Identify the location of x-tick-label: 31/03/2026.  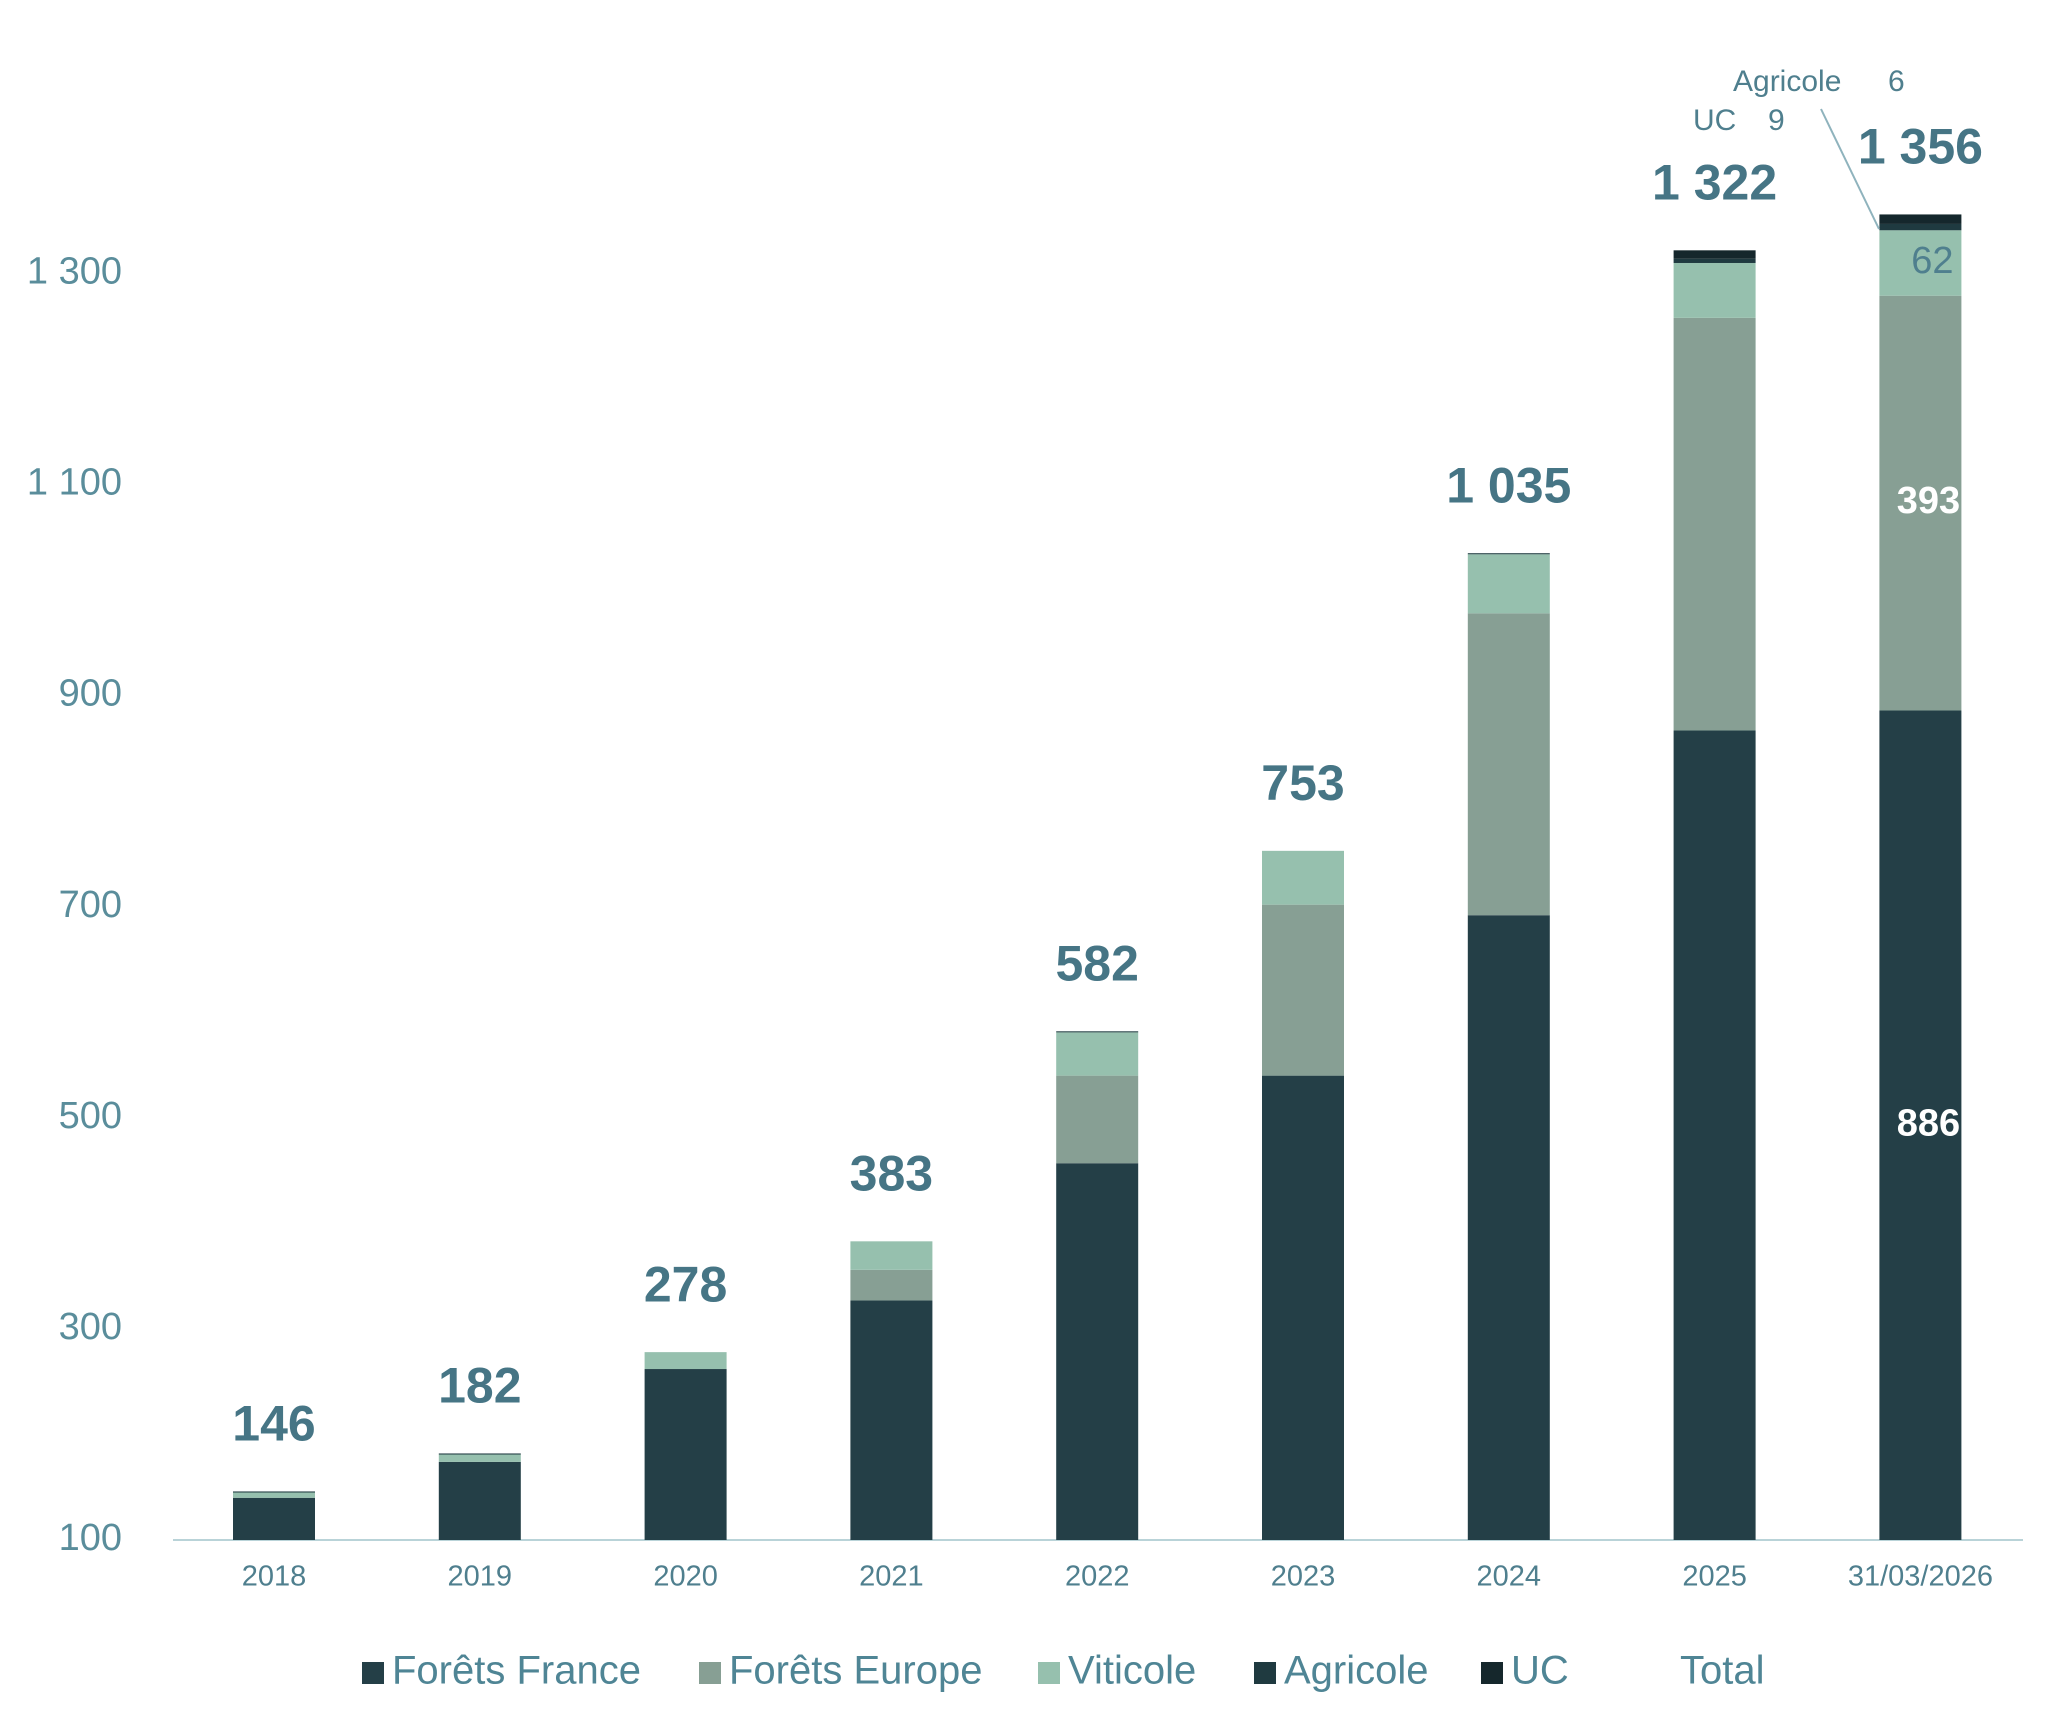
(1920, 1577).